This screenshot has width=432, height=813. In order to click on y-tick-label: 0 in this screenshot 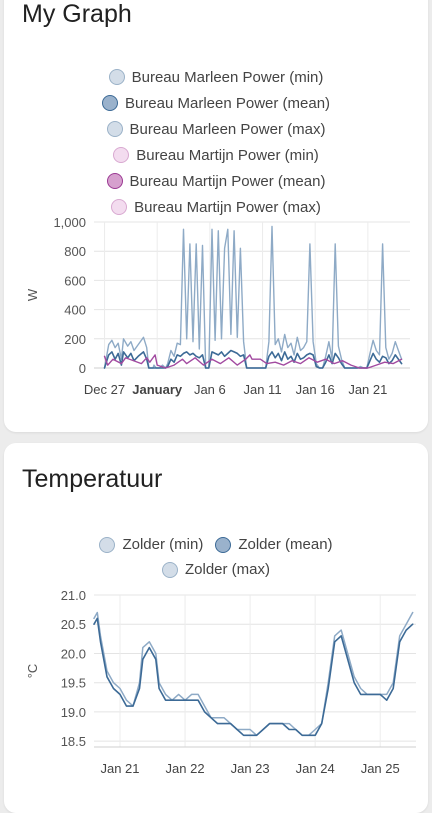, I will do `click(82, 368)`.